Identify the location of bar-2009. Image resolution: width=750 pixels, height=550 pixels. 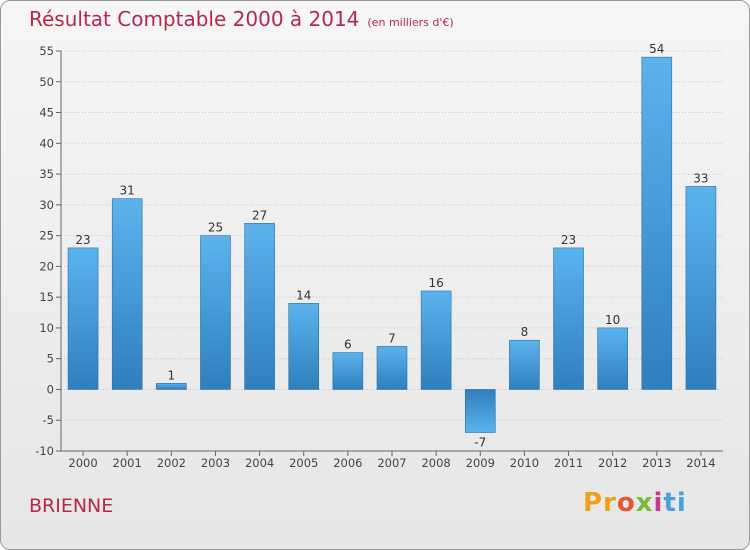
(480, 411).